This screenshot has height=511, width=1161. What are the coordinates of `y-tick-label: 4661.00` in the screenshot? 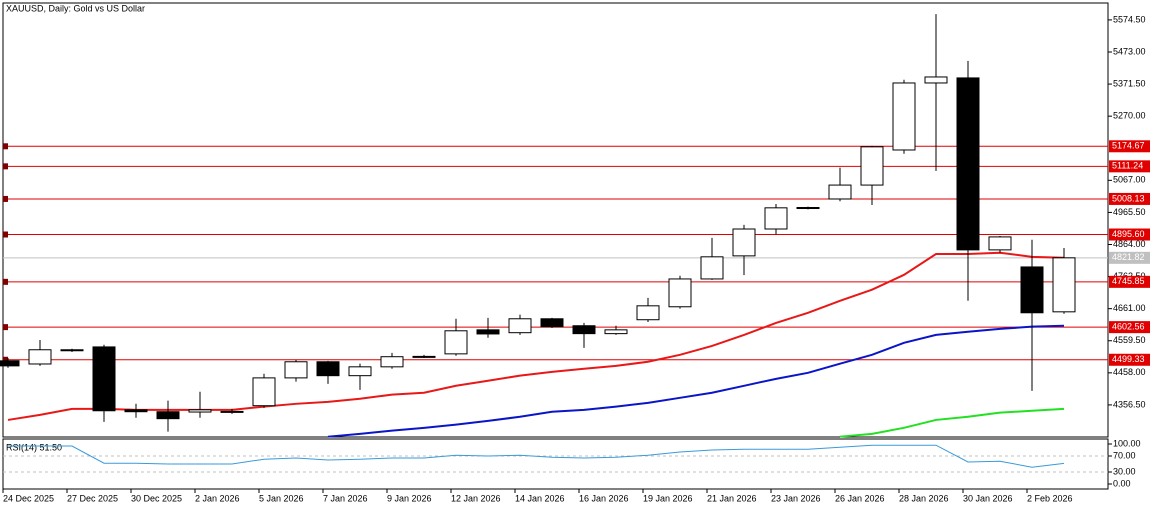 It's located at (1129, 308).